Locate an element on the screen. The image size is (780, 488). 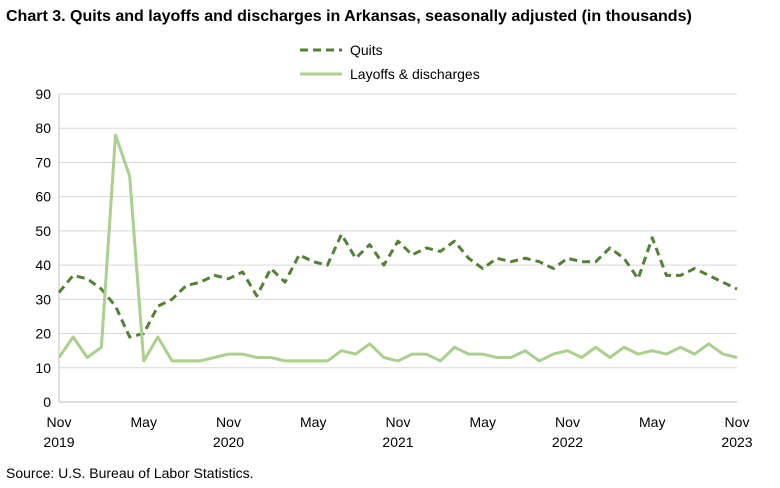
y-tick-label: 40 is located at coordinates (43, 265).